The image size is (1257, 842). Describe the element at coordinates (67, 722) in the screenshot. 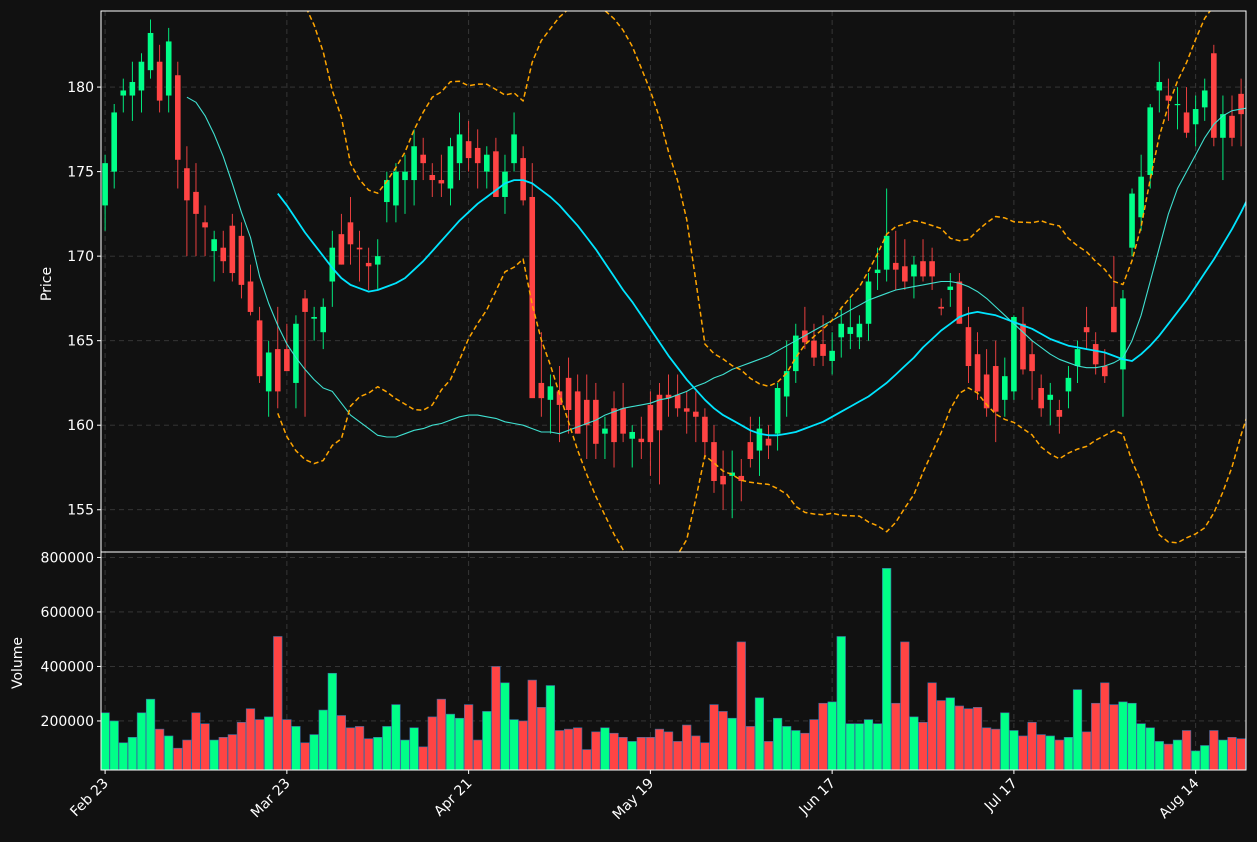

I see `volume-tick-label: 200000` at that location.